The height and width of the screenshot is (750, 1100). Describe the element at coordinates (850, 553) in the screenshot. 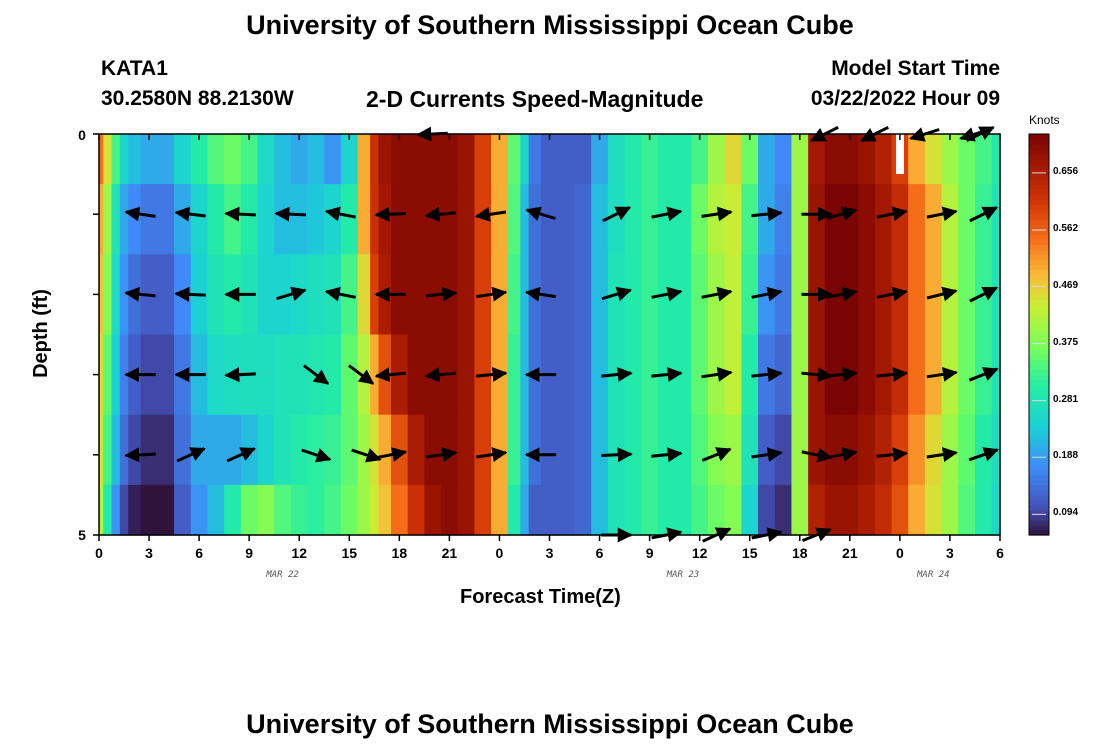

I see `x-tick-label: 21` at that location.